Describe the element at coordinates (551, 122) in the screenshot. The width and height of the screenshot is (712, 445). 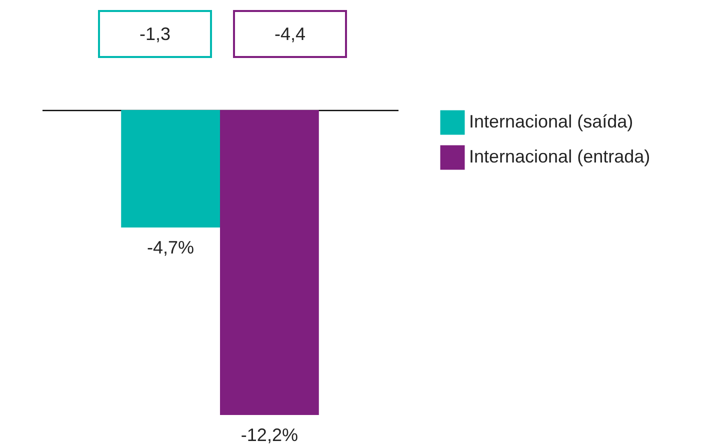
I see `legend-label: Internacional (saída)` at that location.